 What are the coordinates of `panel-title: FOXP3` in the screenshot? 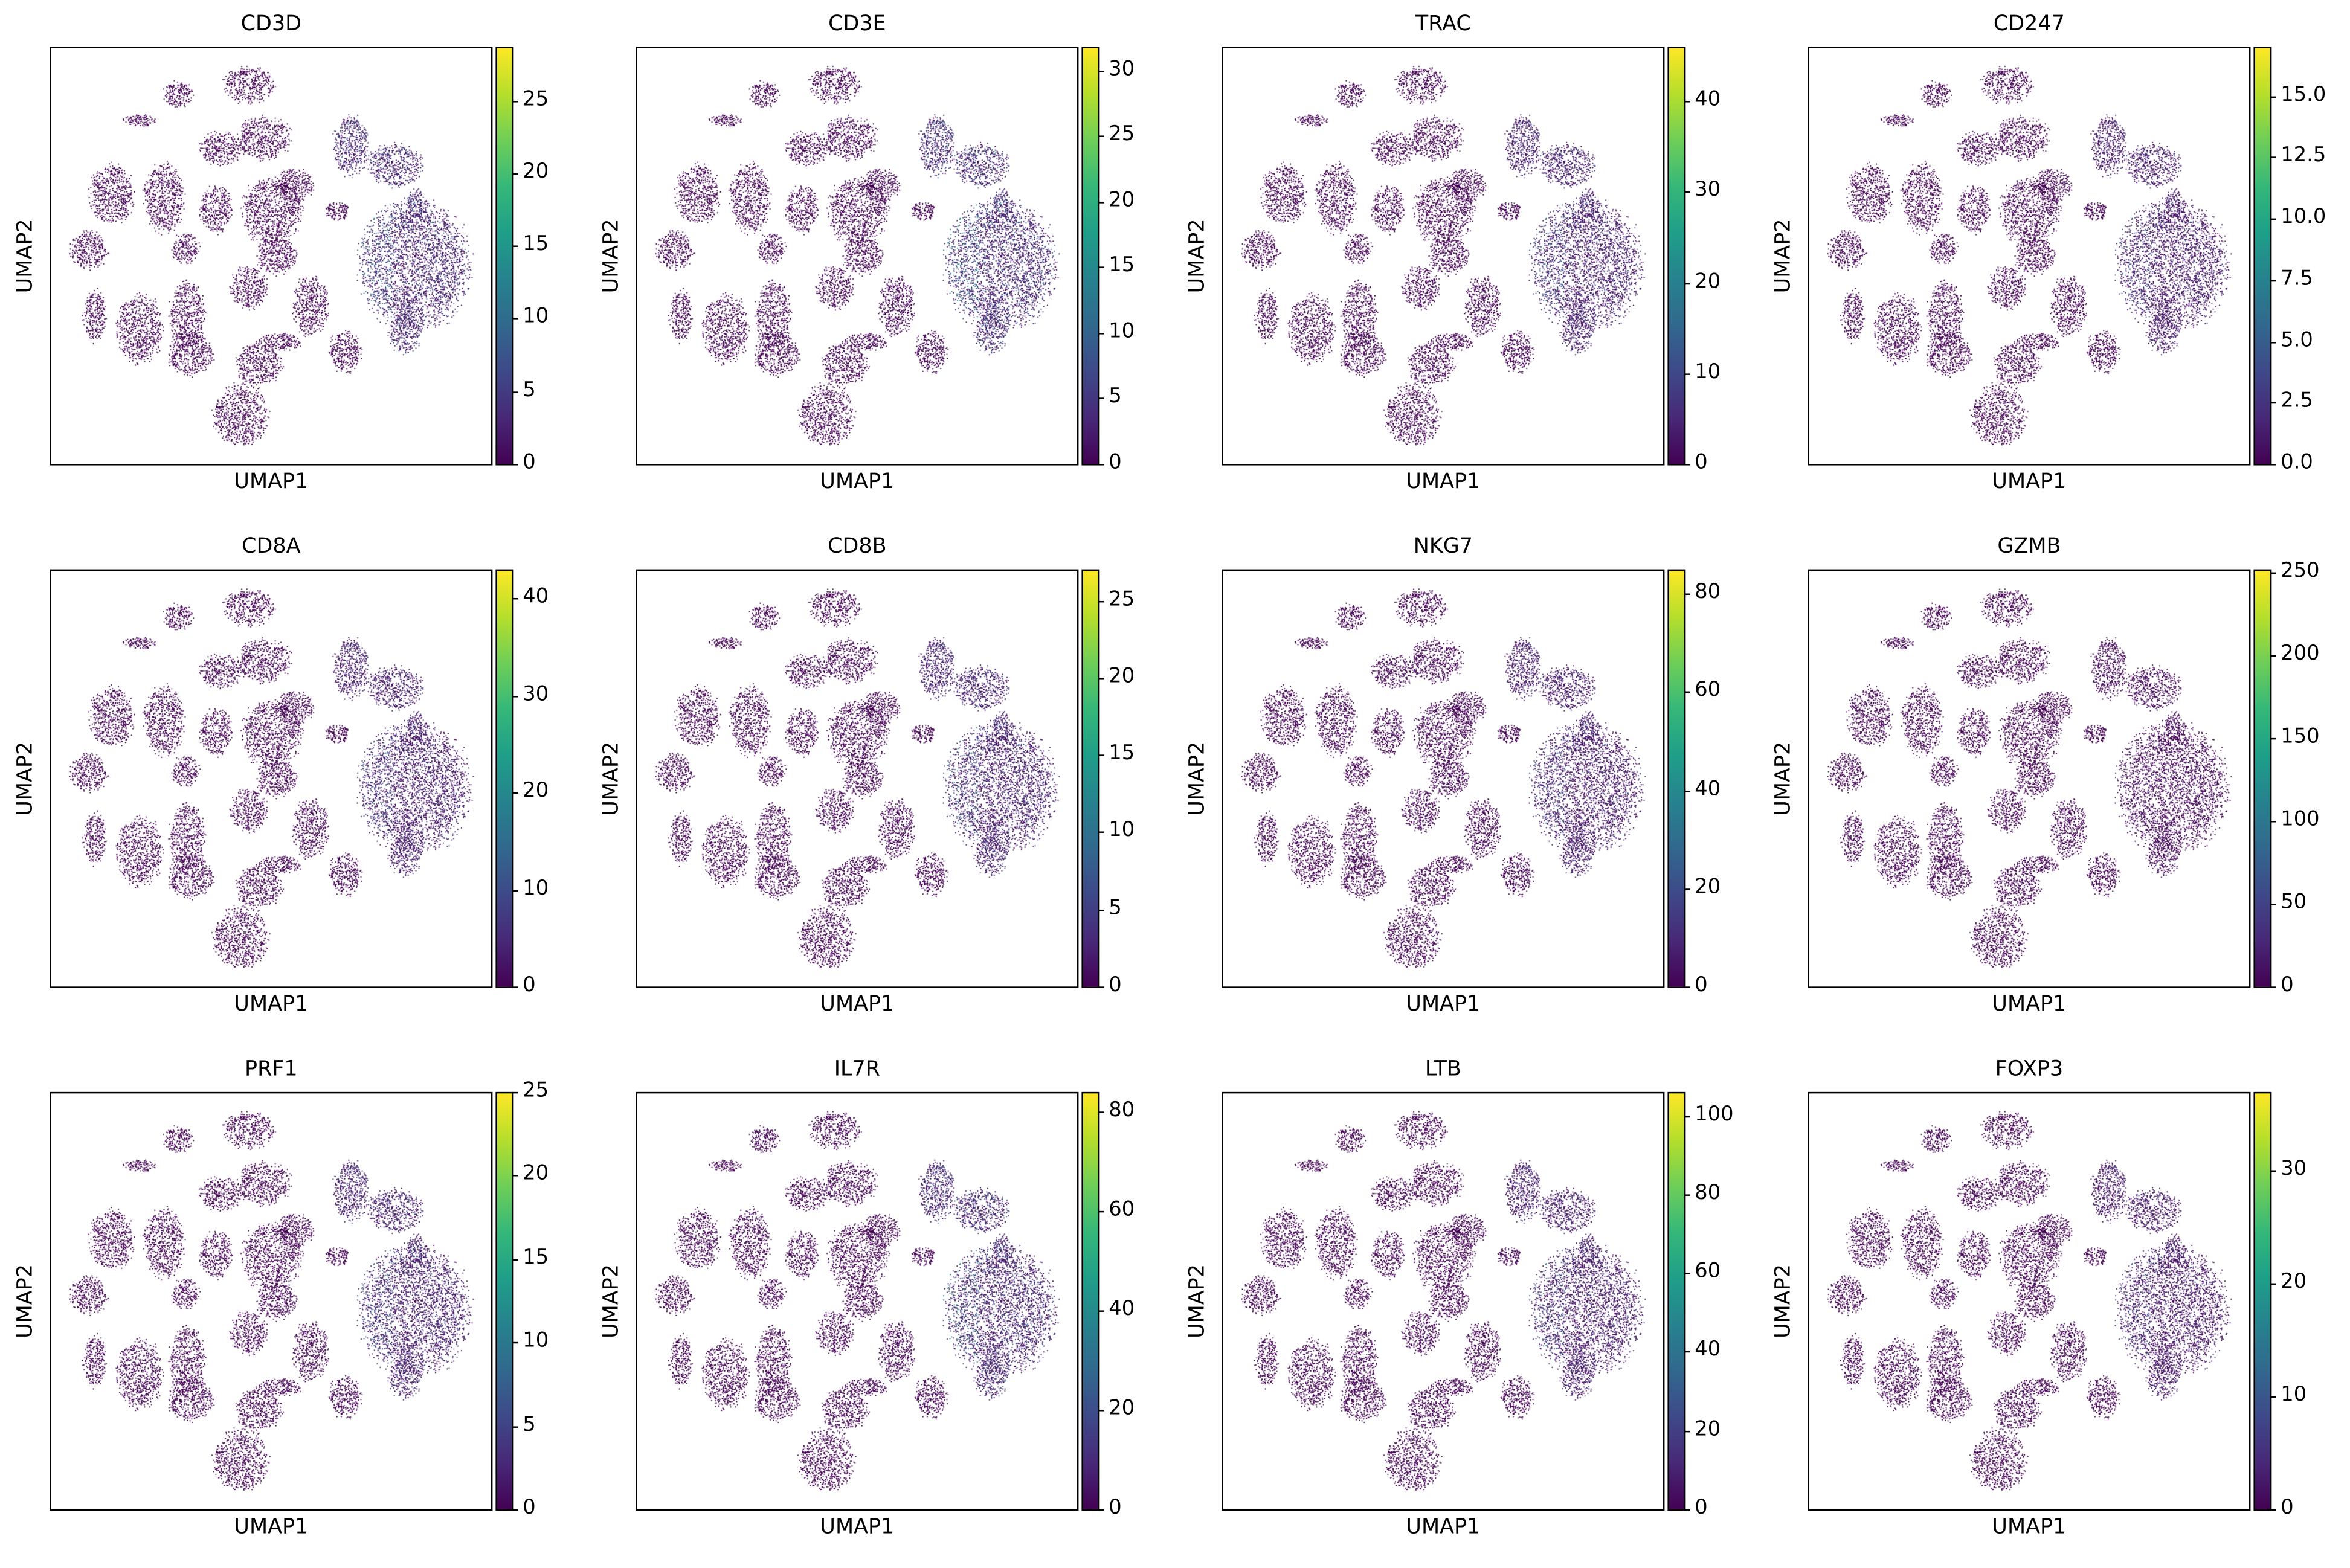 It's located at (2029, 1069).